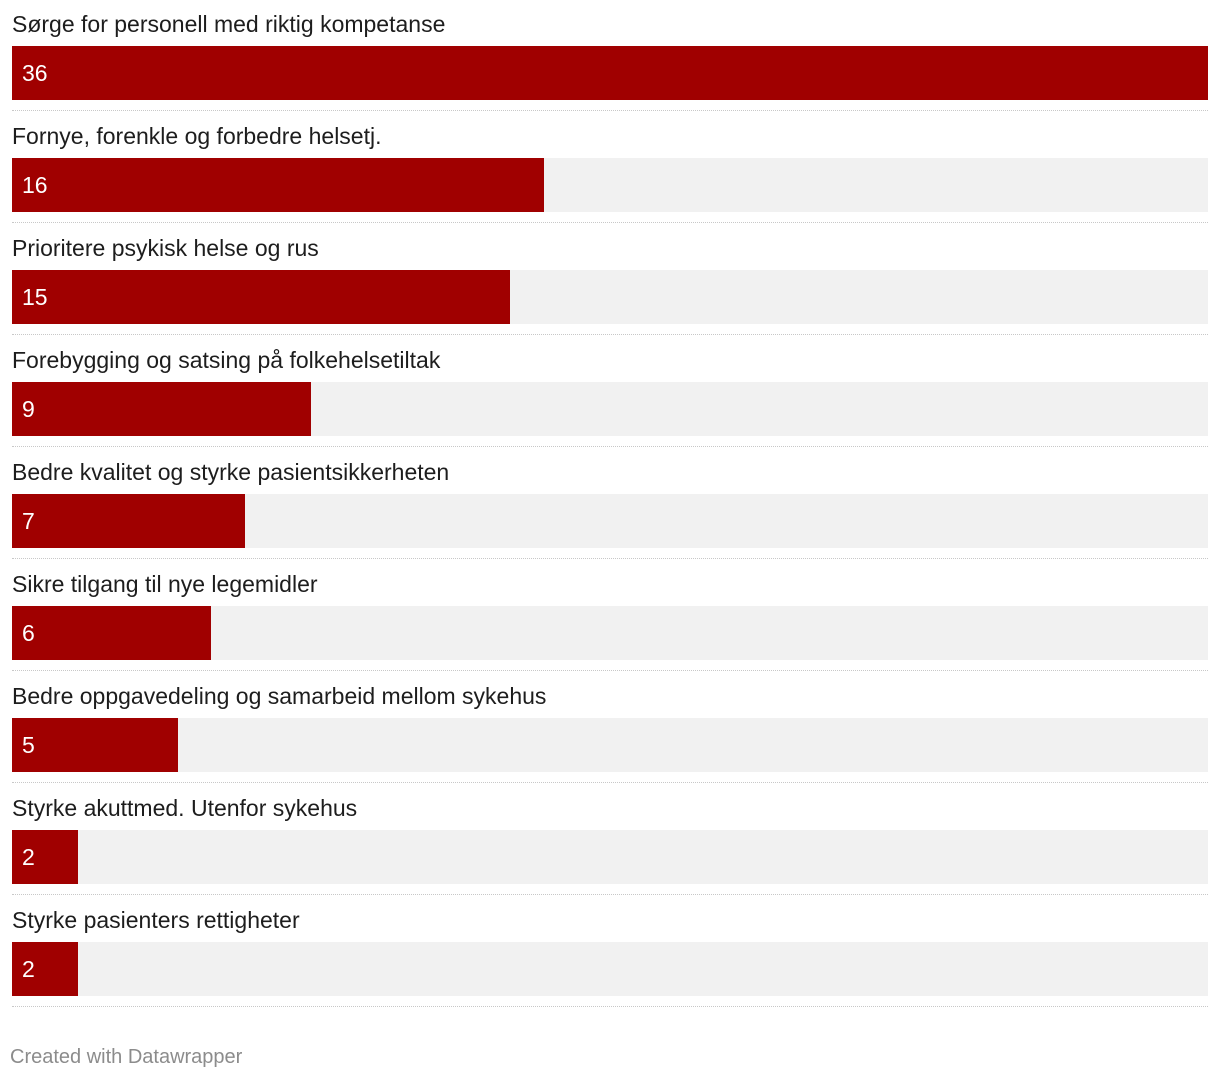 The height and width of the screenshot is (1080, 1220). Describe the element at coordinates (156, 920) in the screenshot. I see `category-label: Styrke pasienters rettigheter` at that location.